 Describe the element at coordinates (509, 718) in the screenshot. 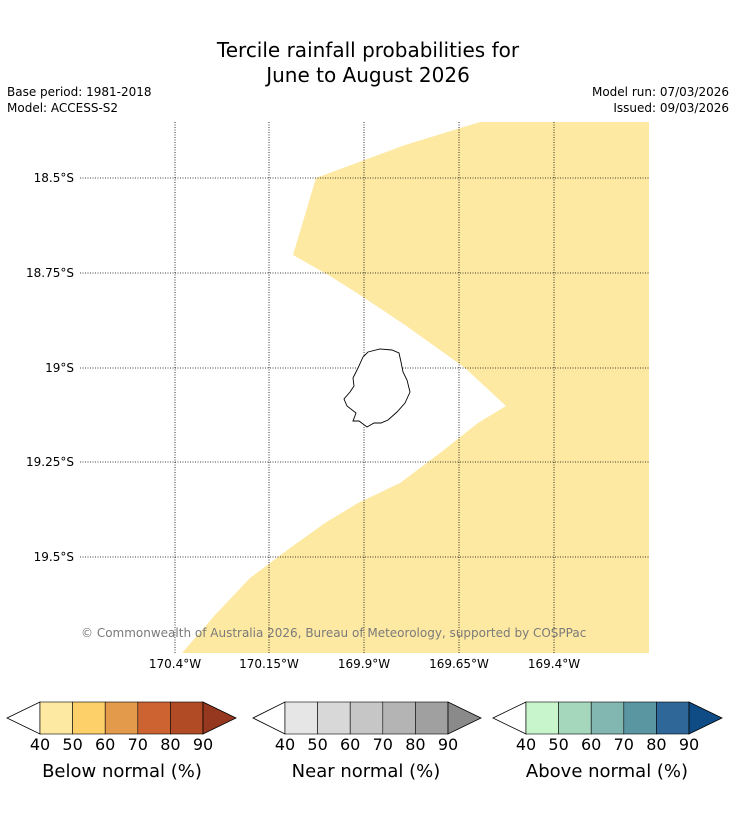

I see `above-colorbar-min-extend` at that location.